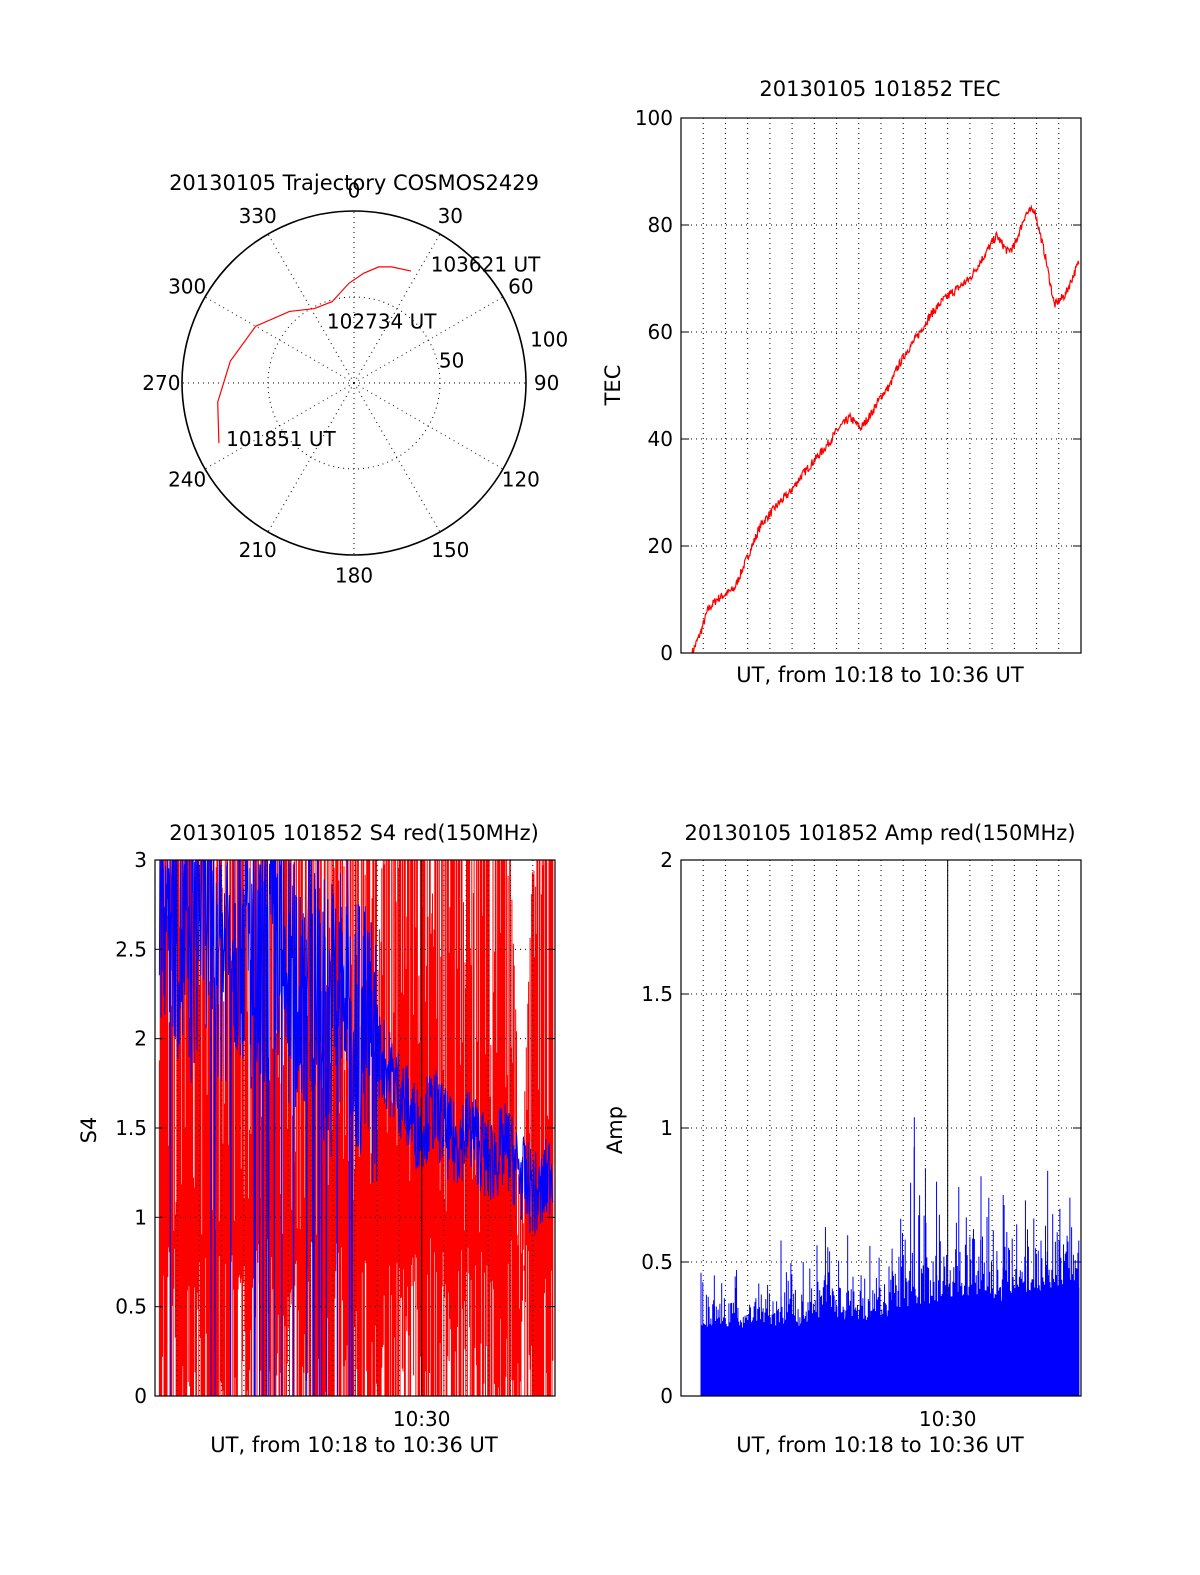  What do you see at coordinates (282, 1139) in the screenshot?
I see `s4-tick-labels: 0 0.5 1 1.5 2 2.5 3 10:30` at bounding box center [282, 1139].